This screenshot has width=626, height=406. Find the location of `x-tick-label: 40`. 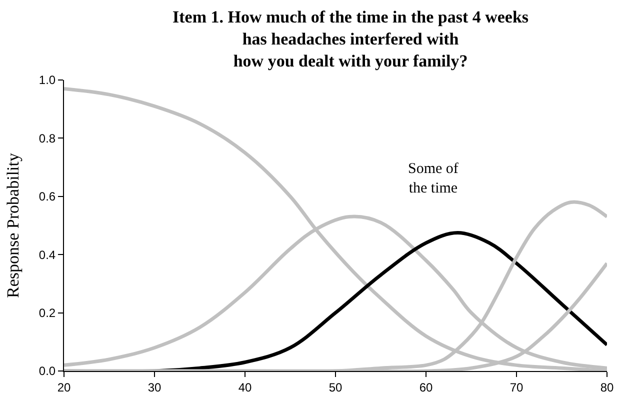

x-tick-label: 40 is located at coordinates (245, 387).